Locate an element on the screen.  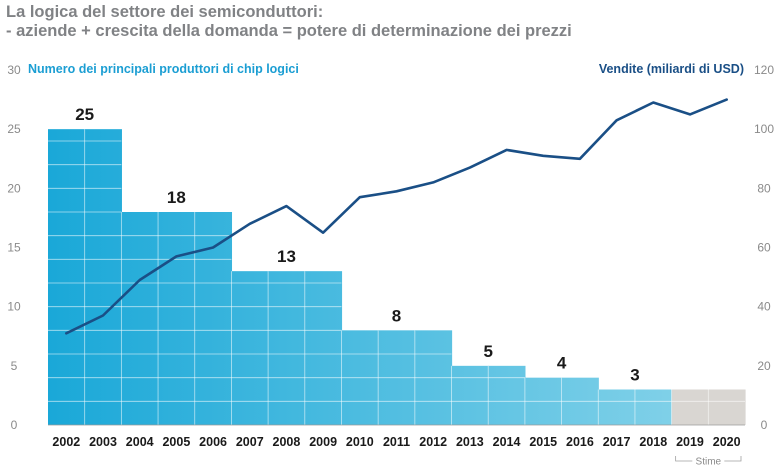
x-axis-tick-label: 2007 is located at coordinates (250, 442).